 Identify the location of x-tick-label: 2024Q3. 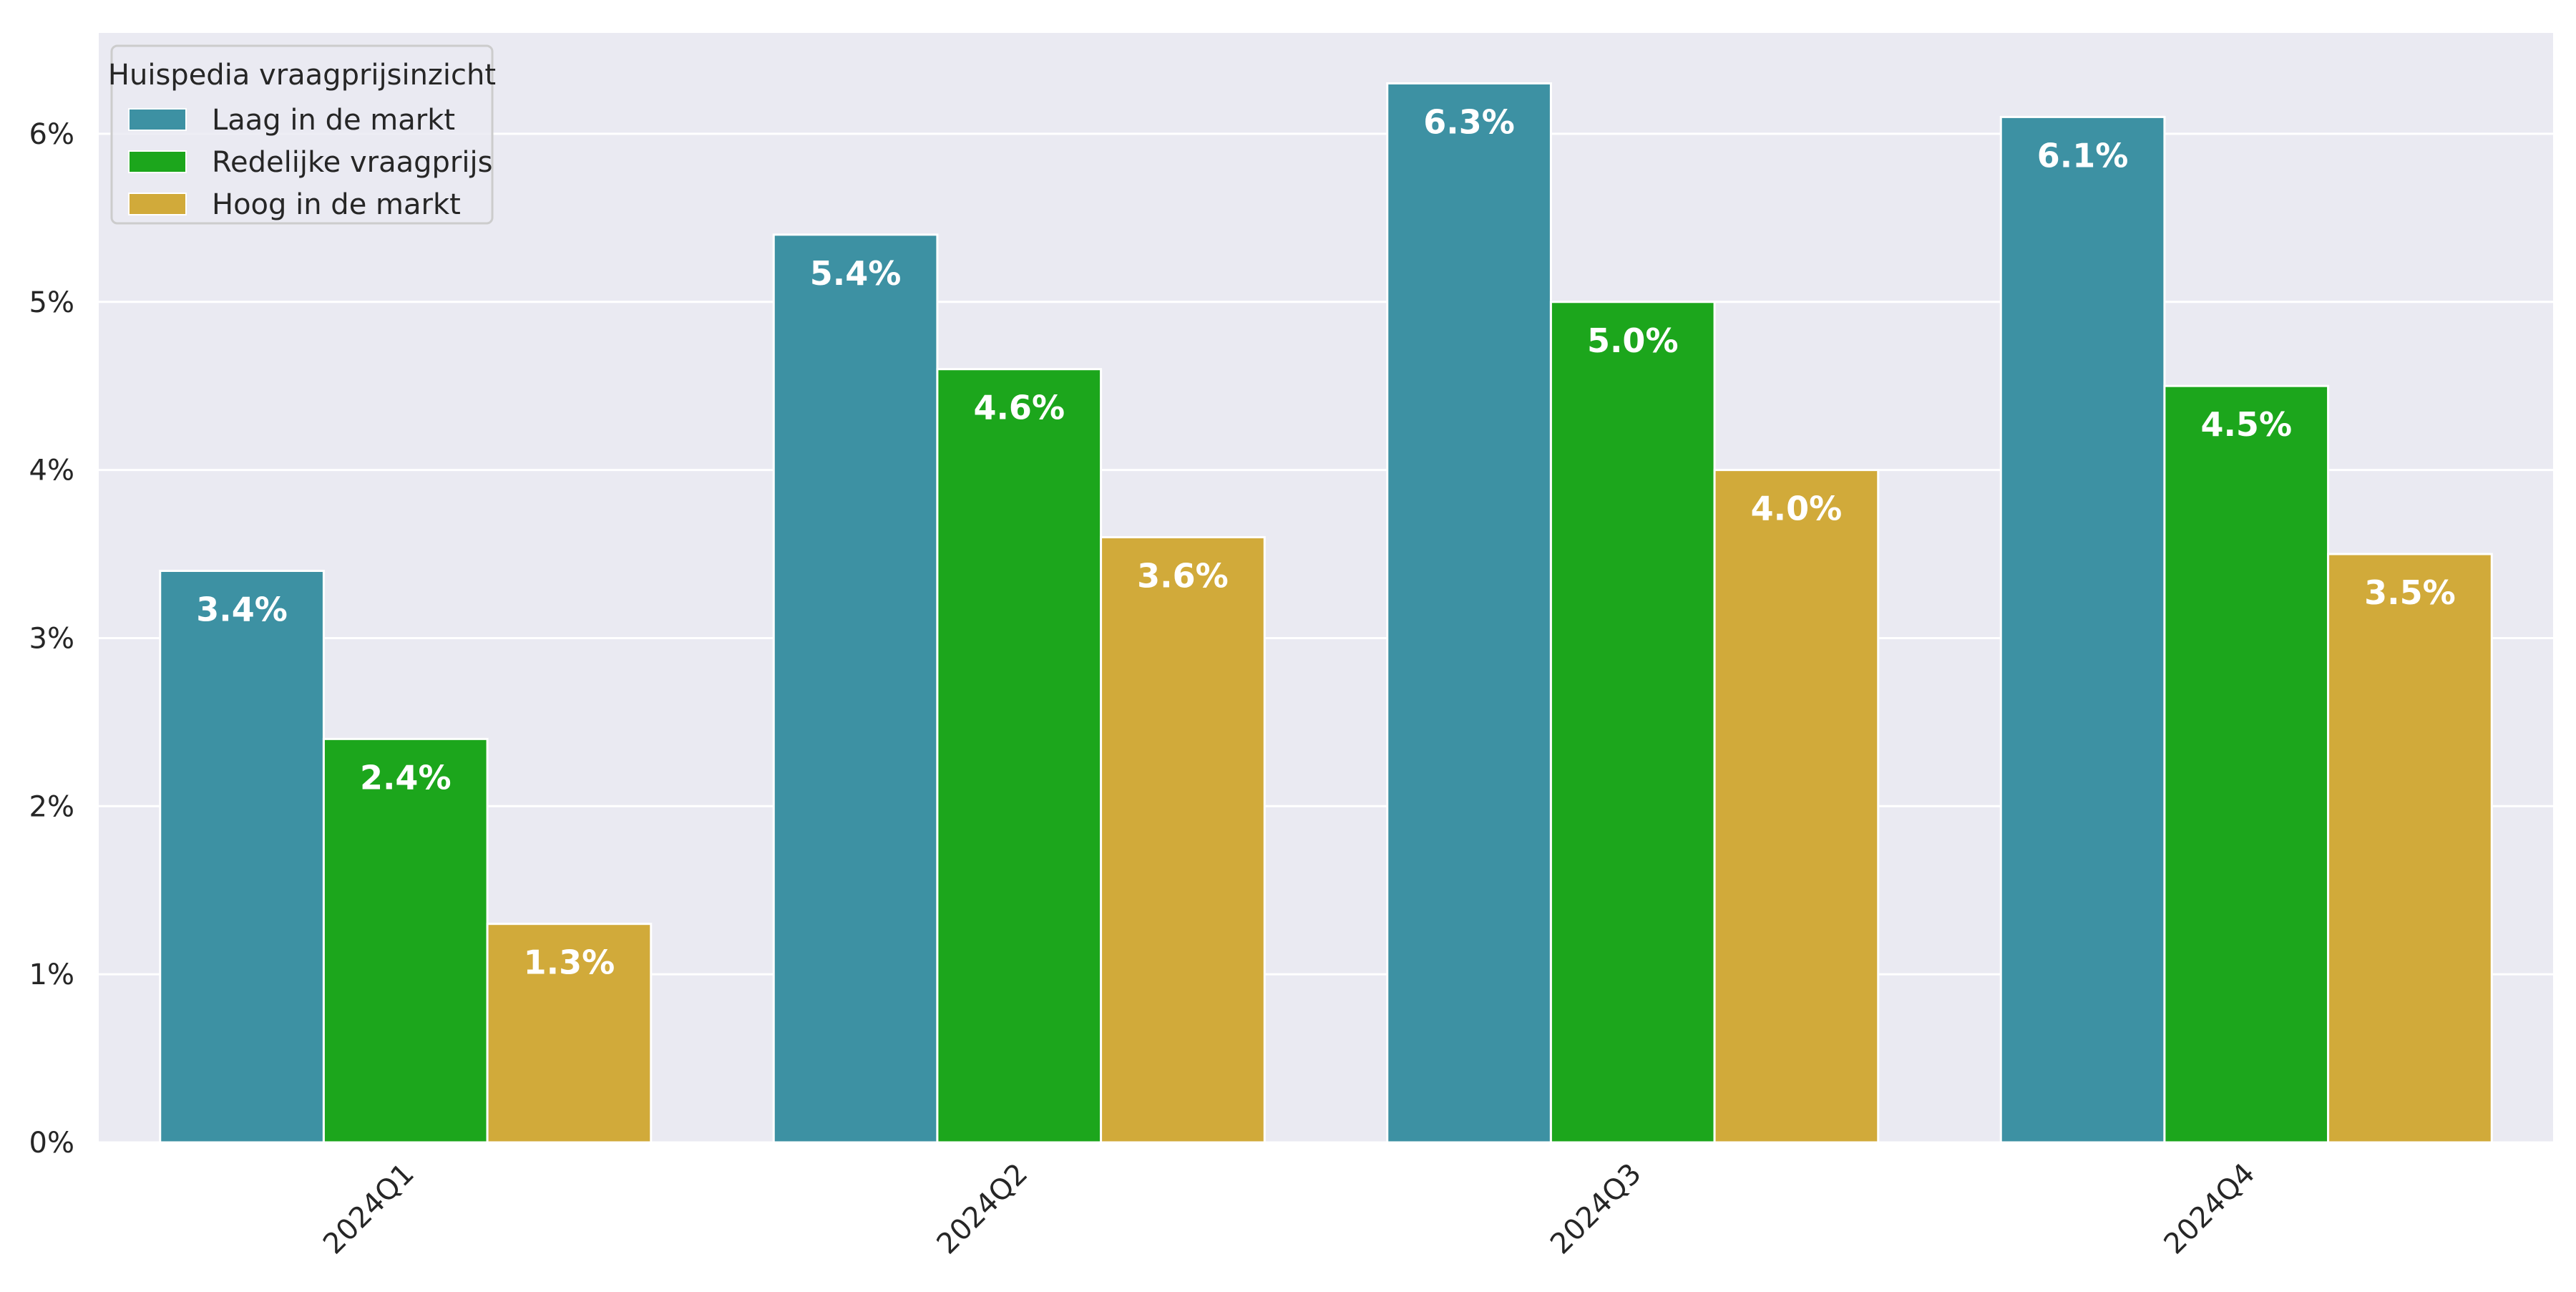
(1596, 1209).